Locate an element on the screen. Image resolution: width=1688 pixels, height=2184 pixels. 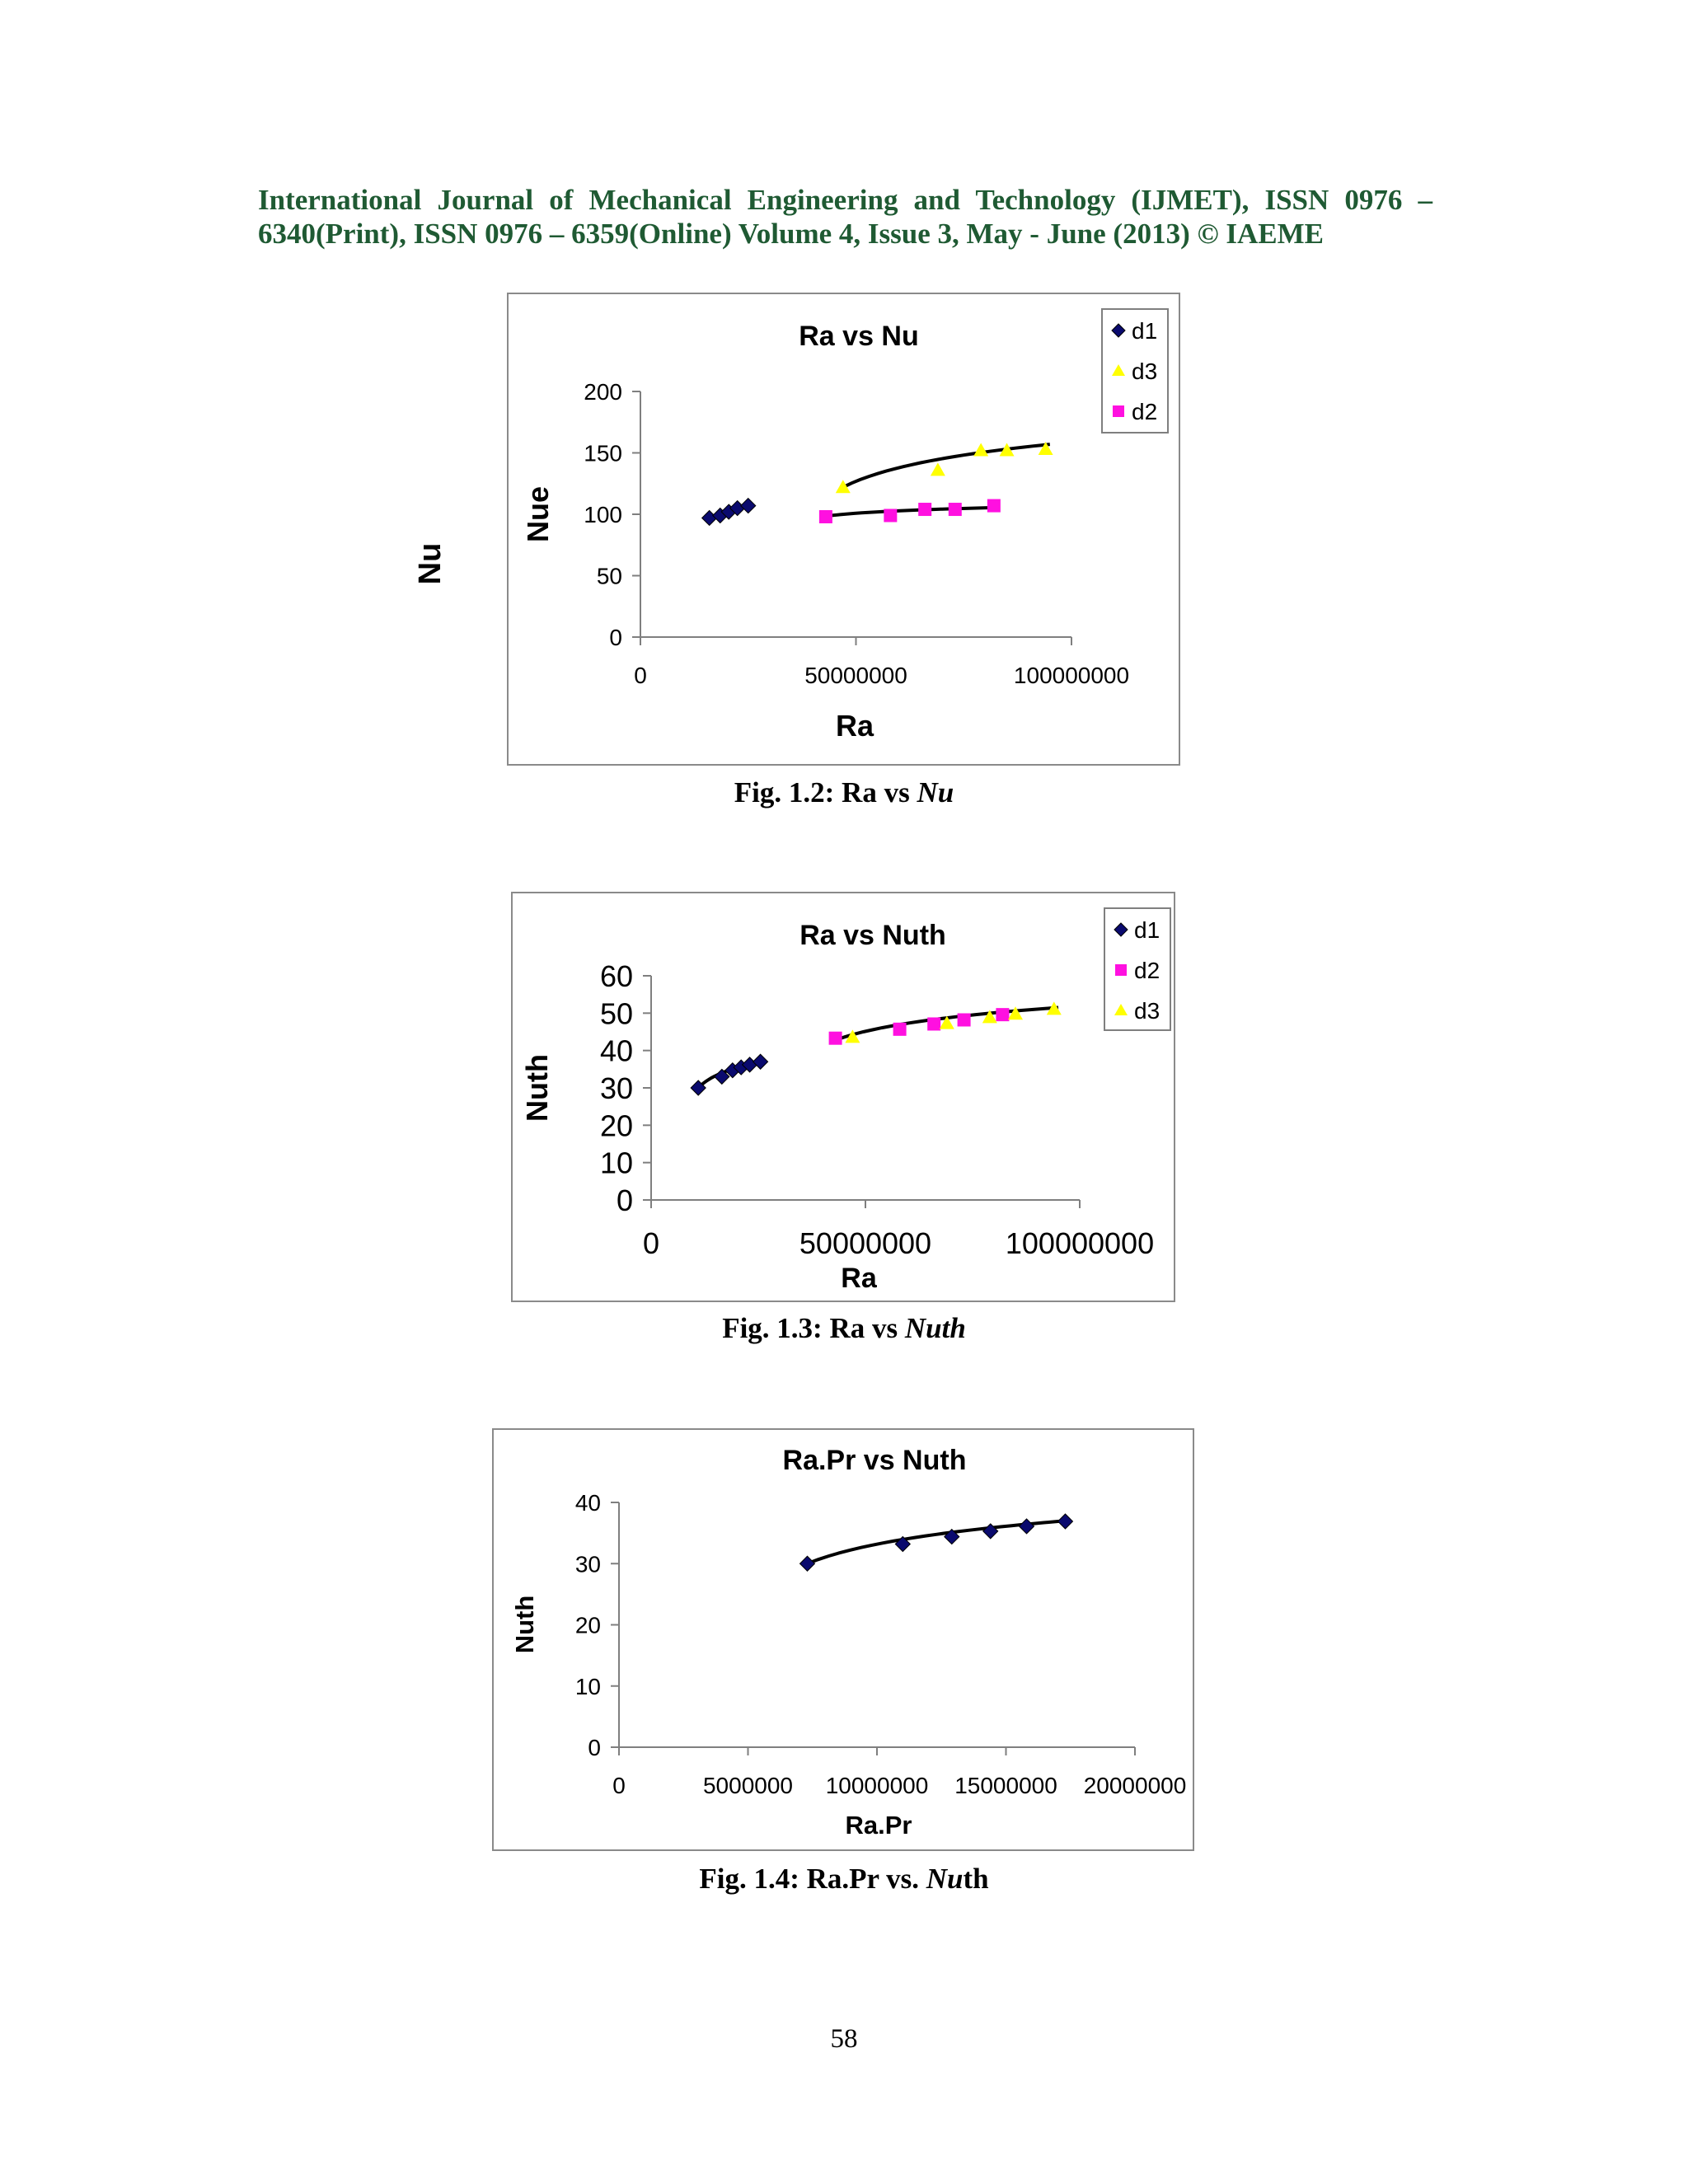
caption-italic: Nuth is located at coordinates (935, 1328).